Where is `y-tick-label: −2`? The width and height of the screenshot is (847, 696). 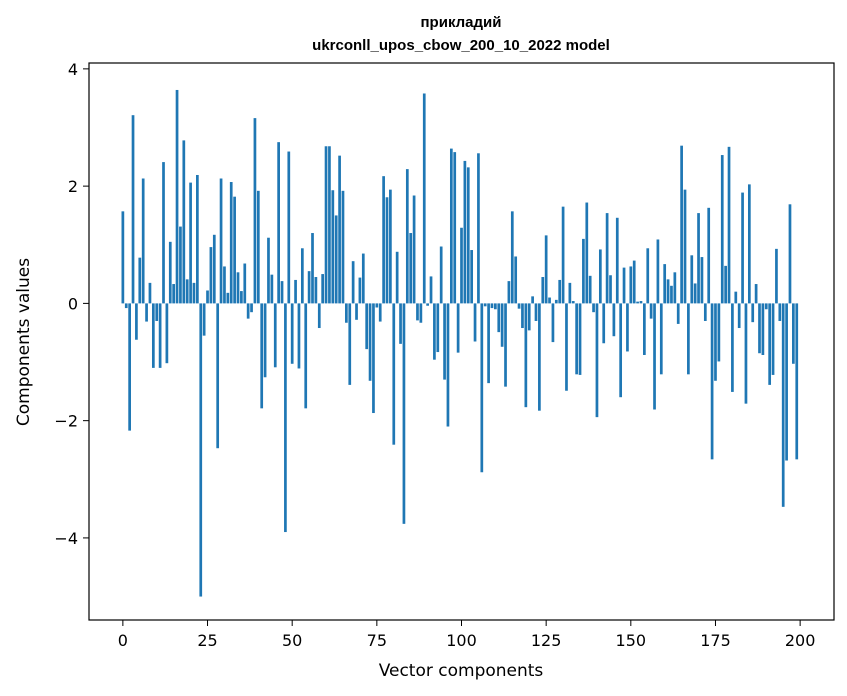 y-tick-label: −2 is located at coordinates (66, 421).